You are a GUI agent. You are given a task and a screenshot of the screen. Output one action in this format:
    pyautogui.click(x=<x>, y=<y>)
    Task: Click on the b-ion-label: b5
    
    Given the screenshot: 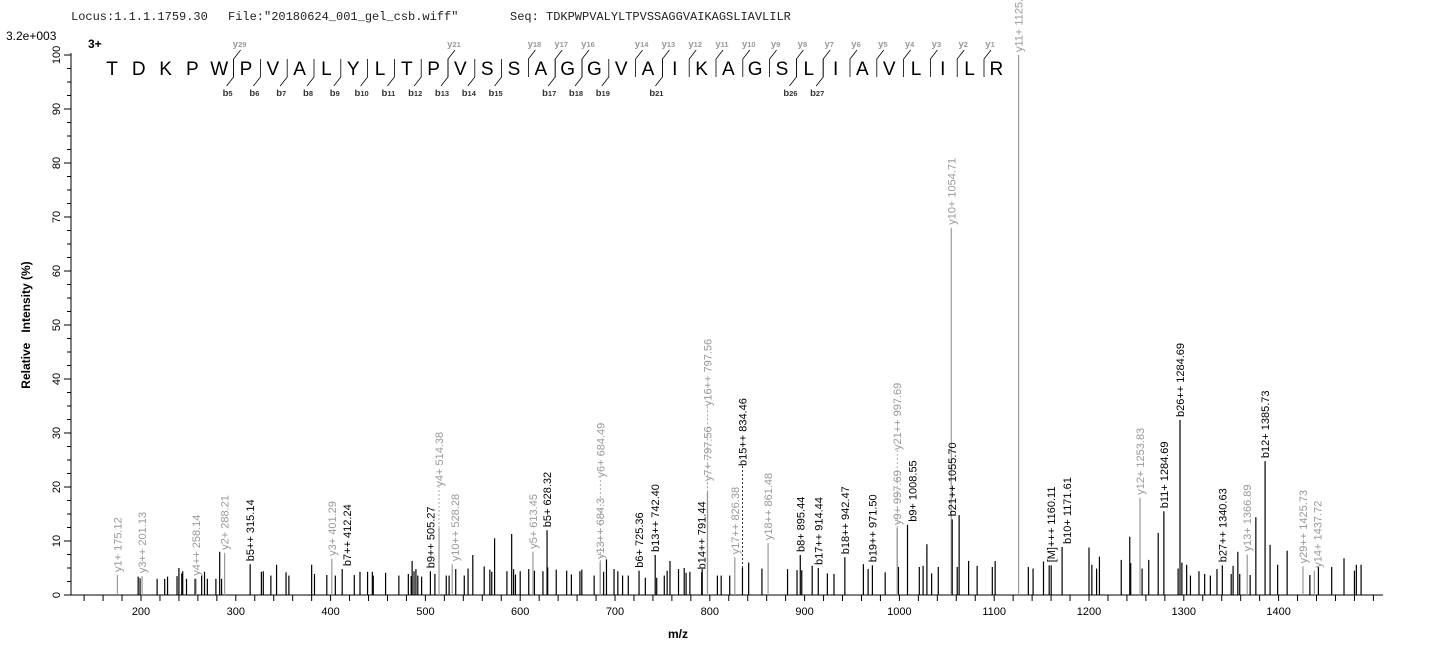 What is the action you would take?
    pyautogui.click(x=228, y=93)
    